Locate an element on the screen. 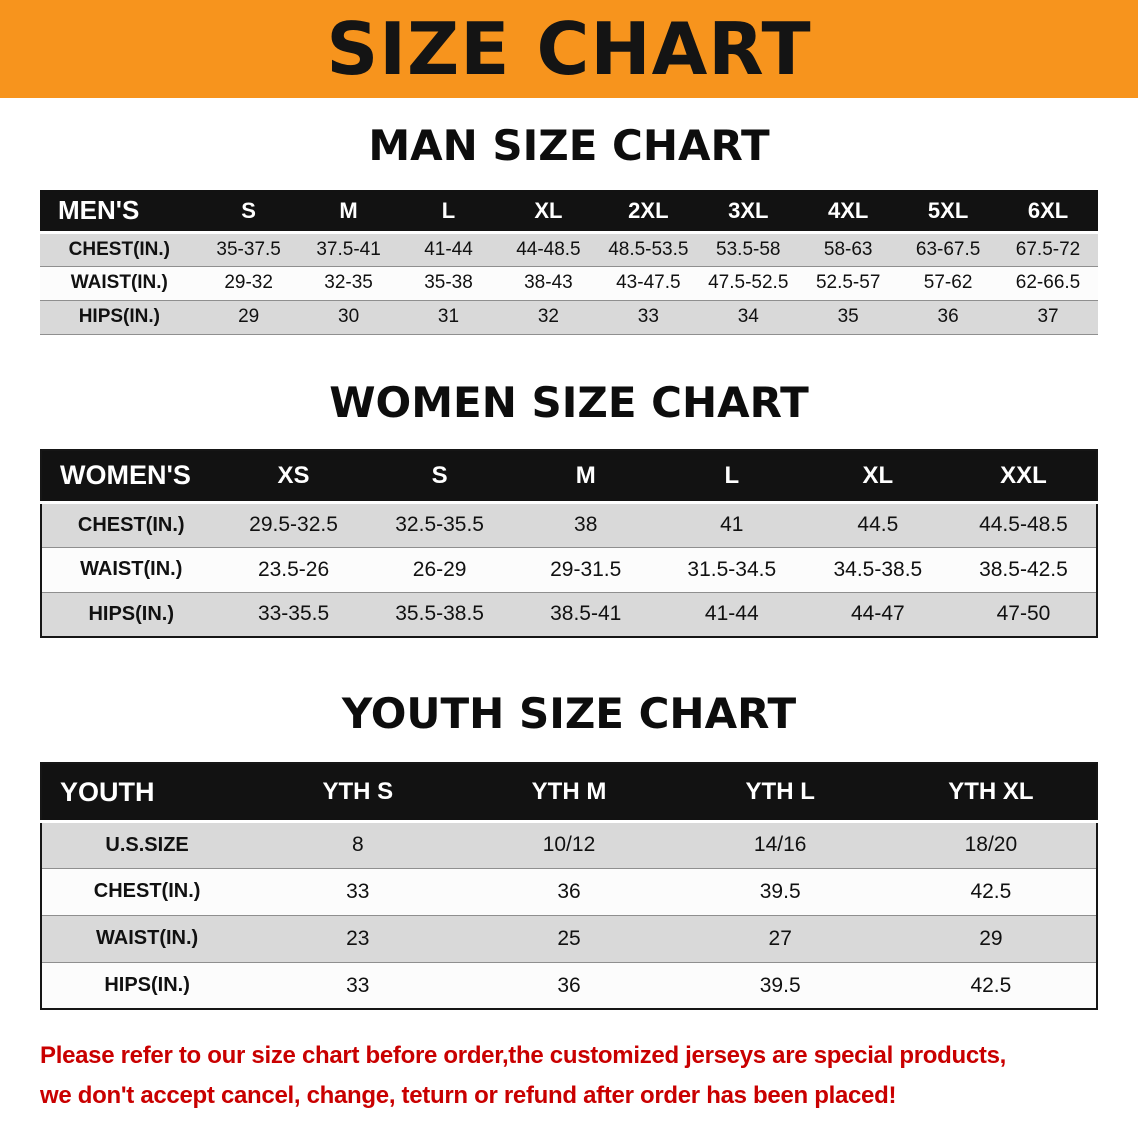 The image size is (1138, 1132). size-value-cell: 35.5-38.5 is located at coordinates (439, 614).